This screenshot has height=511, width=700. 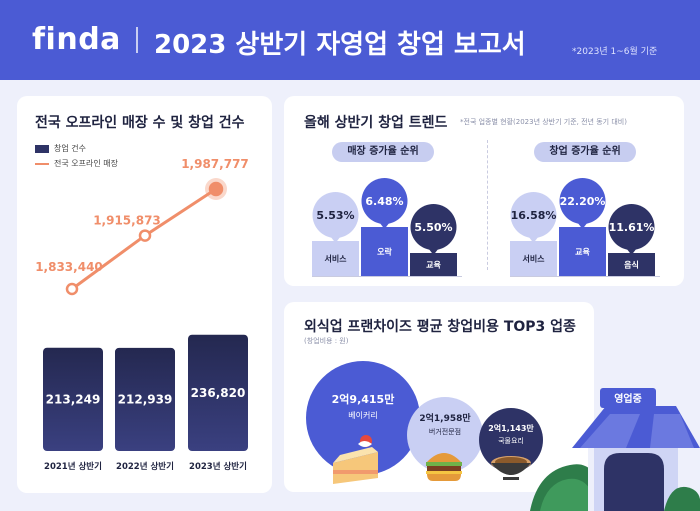 I want to click on category-label: 2021년 상반기, so click(x=73, y=466).